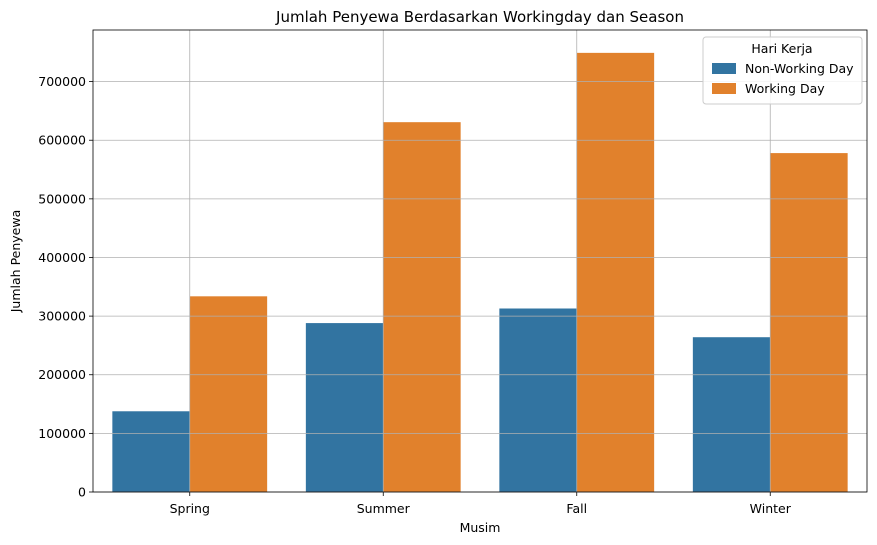 This screenshot has height=545, width=877. What do you see at coordinates (615, 272) in the screenshot?
I see `bar-working-day-fall` at bounding box center [615, 272].